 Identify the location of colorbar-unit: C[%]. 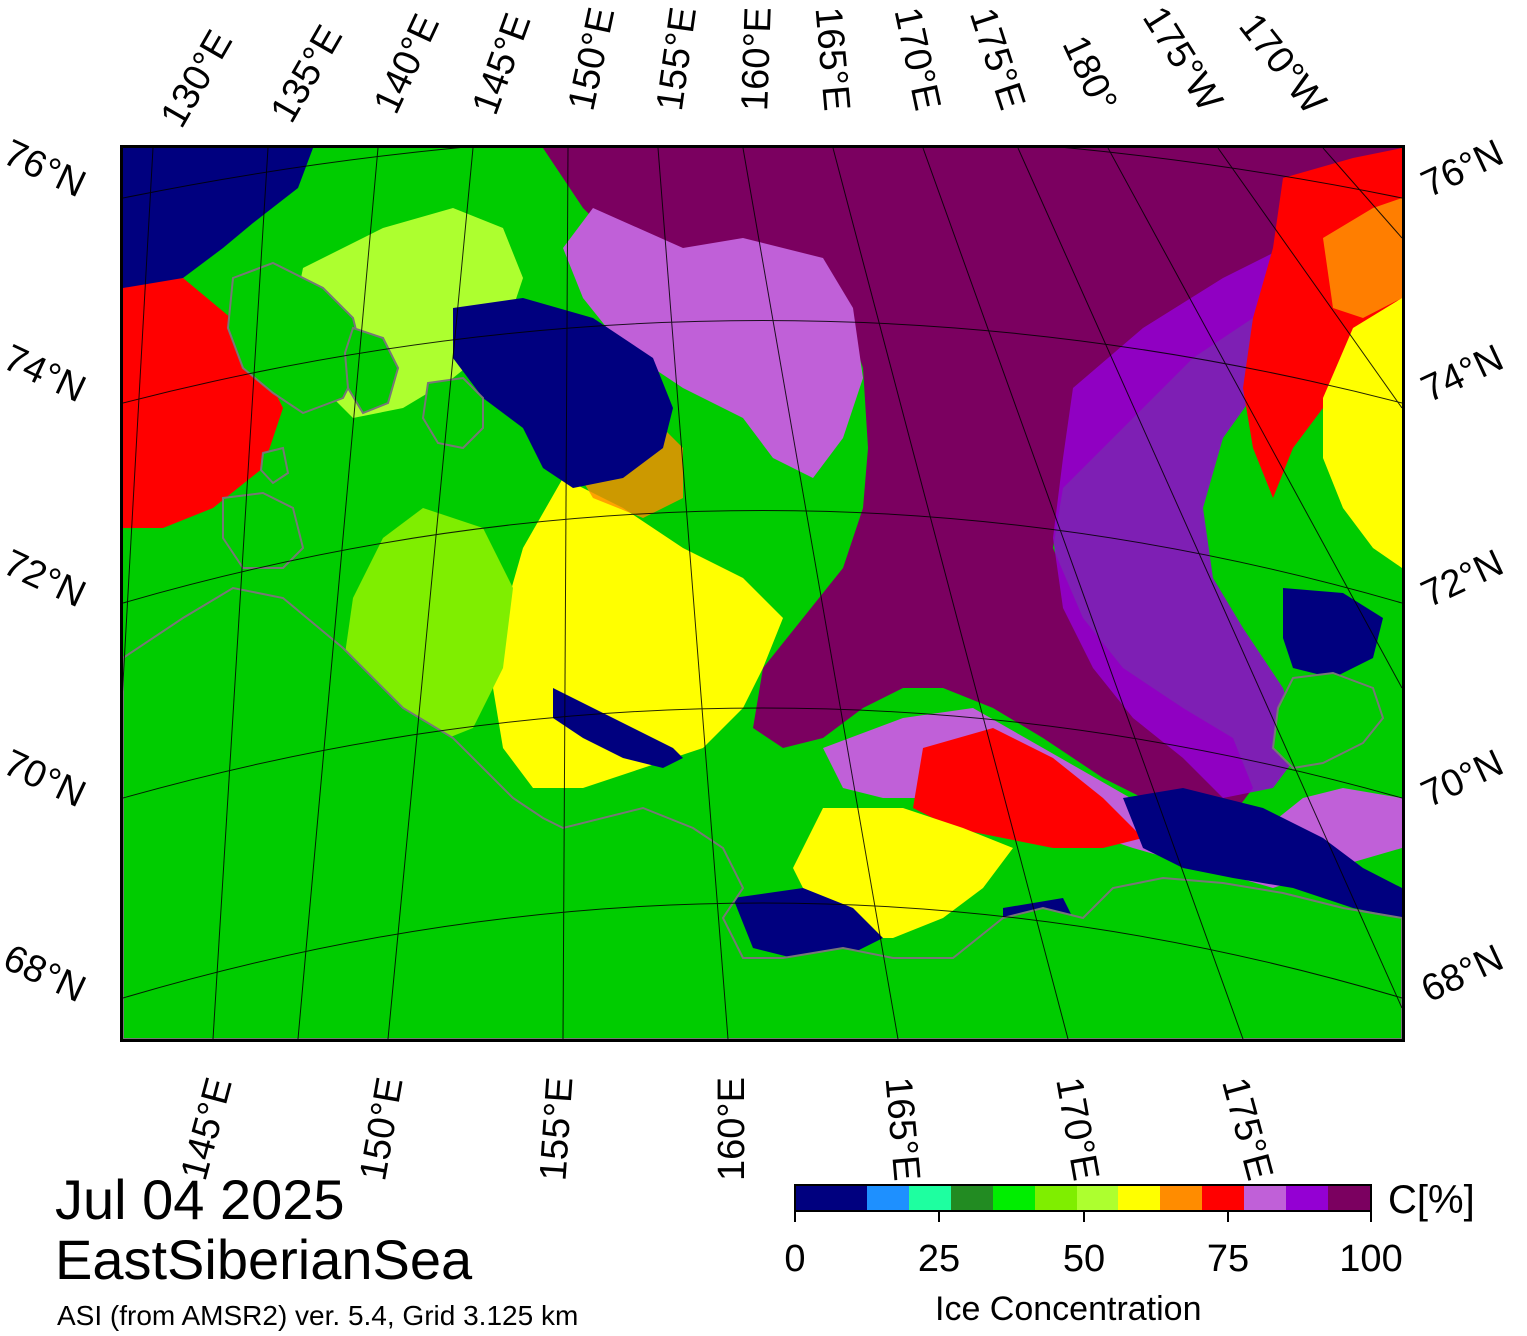
(1431, 1200).